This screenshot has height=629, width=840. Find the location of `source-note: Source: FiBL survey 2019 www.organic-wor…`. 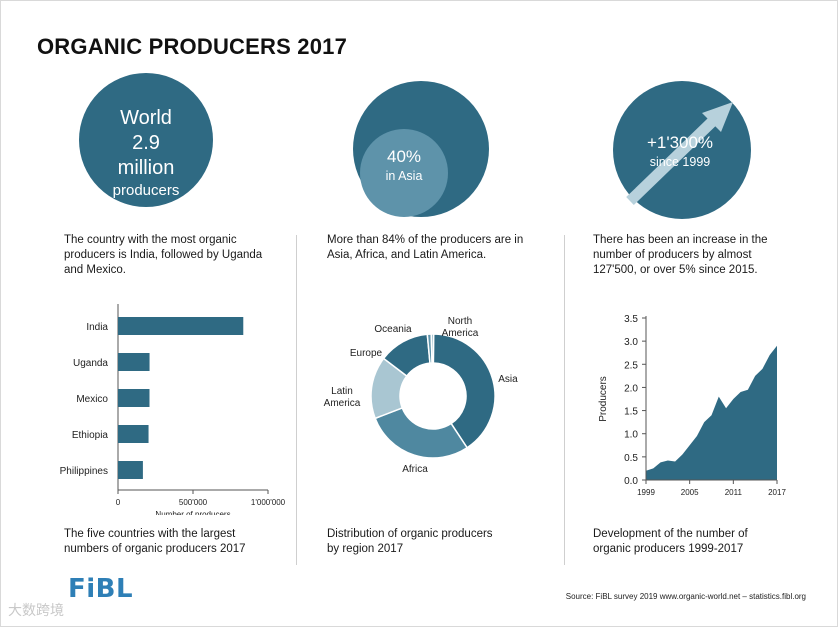

source-note: Source: FiBL survey 2019 www.organic-wor… is located at coordinates (685, 596).